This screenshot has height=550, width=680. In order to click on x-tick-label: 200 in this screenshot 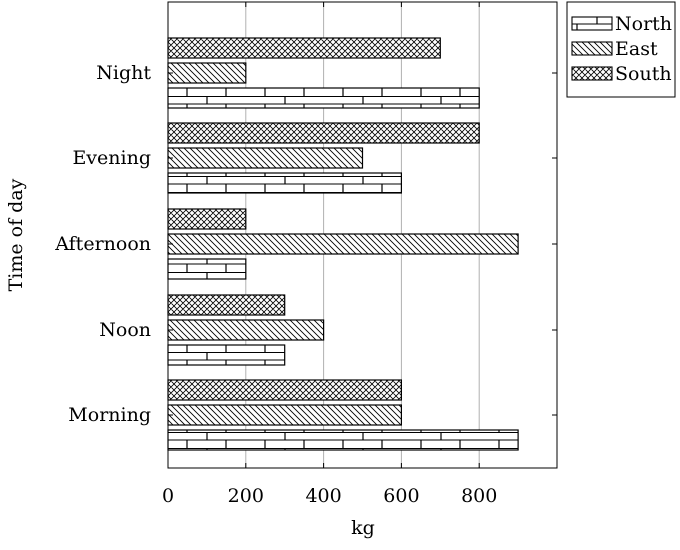, I will do `click(246, 496)`.